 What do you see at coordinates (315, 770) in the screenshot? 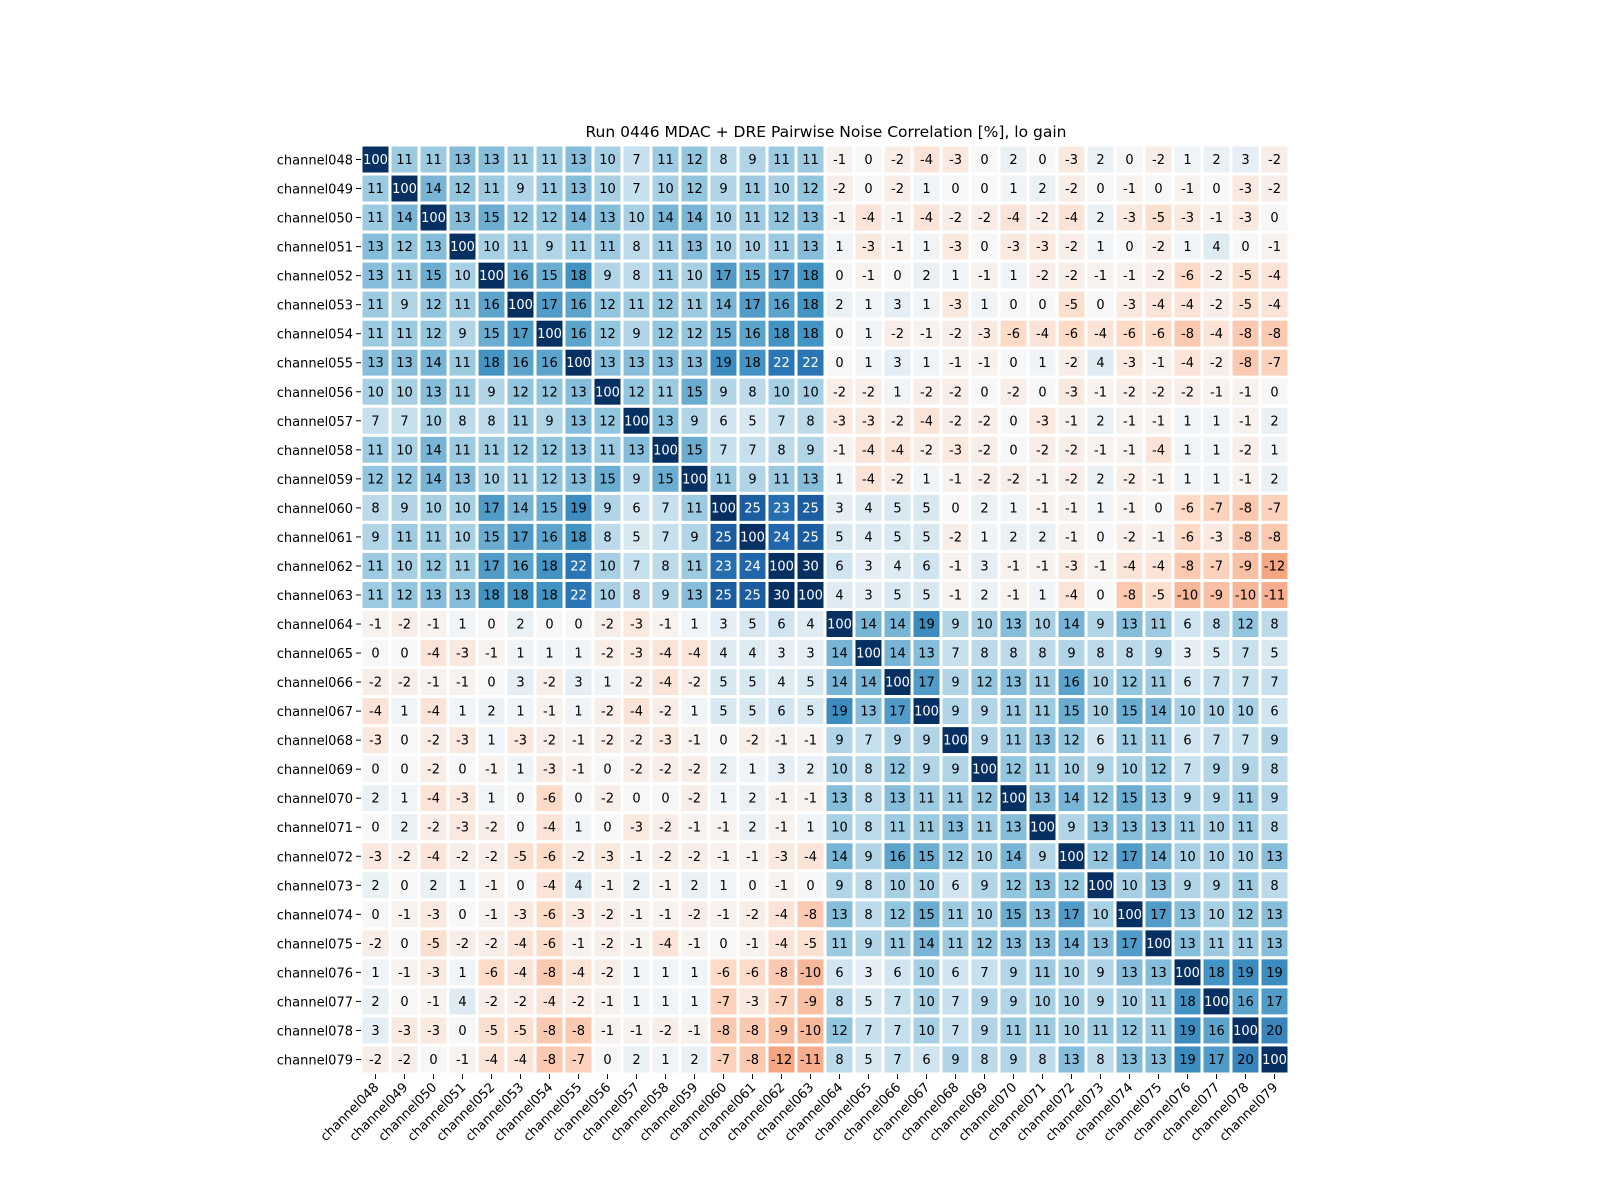
I see `row-tick-label: channel069` at bounding box center [315, 770].